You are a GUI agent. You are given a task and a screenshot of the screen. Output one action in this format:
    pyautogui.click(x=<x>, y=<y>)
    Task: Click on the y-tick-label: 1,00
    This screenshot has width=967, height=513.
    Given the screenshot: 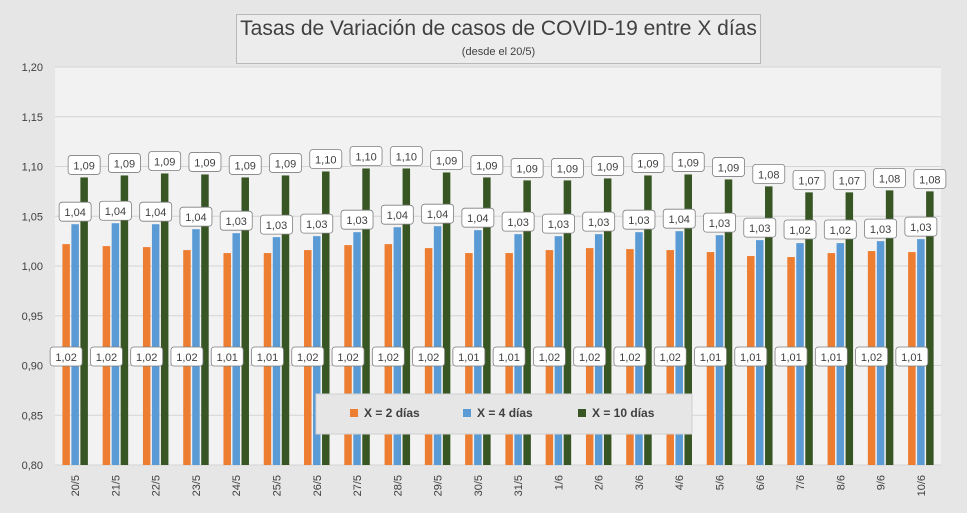 What is the action you would take?
    pyautogui.click(x=32, y=267)
    